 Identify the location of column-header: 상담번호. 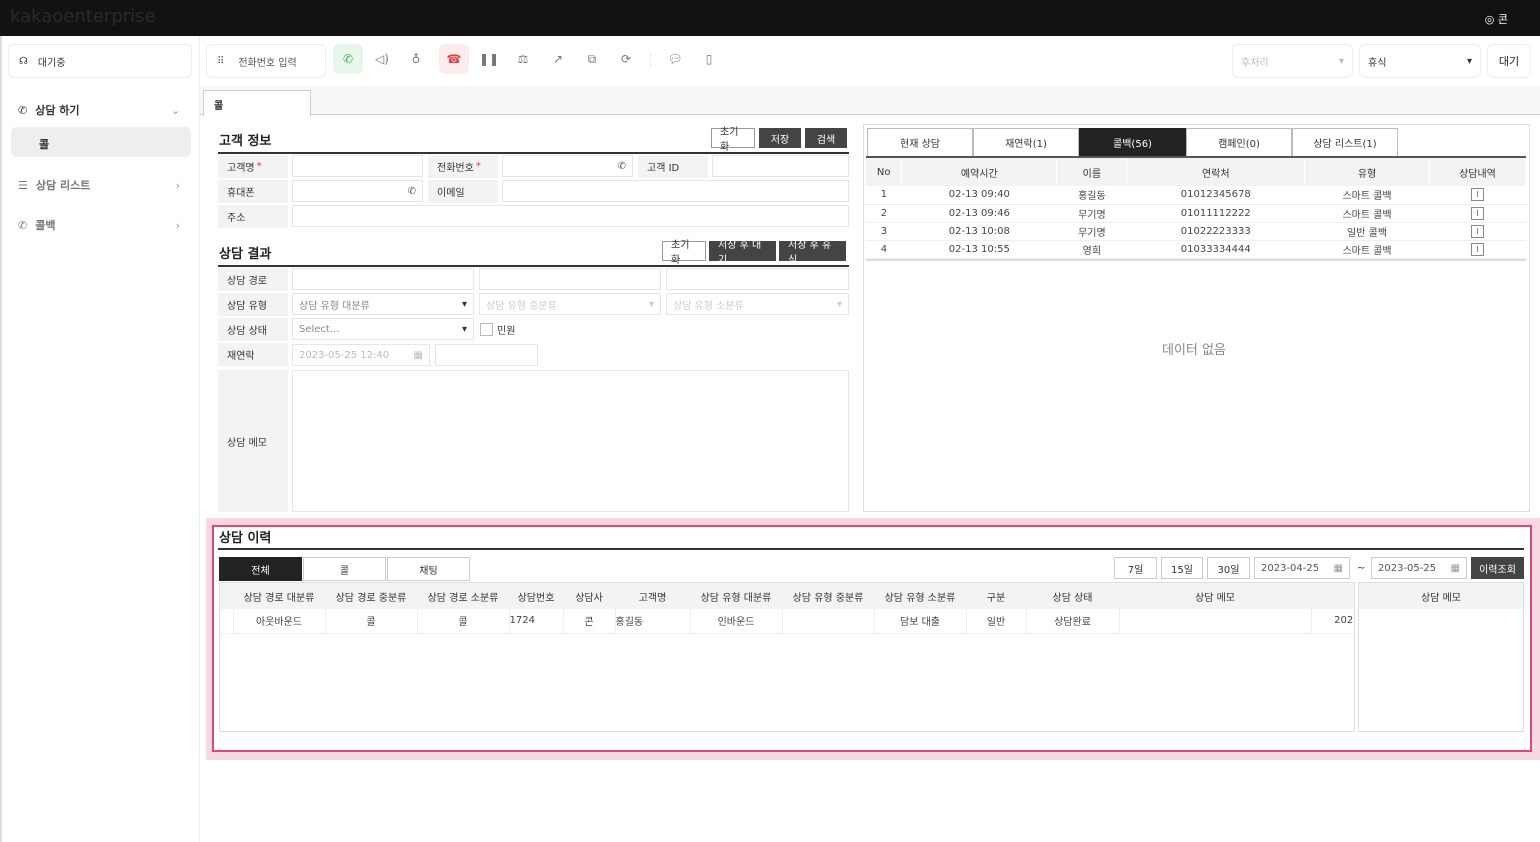
(536, 596).